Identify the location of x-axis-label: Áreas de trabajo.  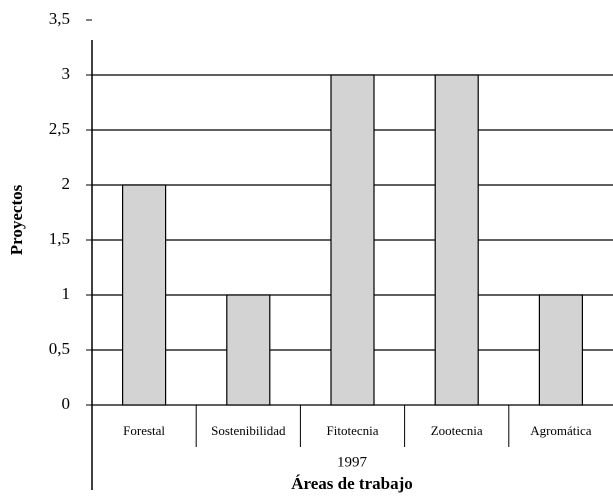
(352, 483).